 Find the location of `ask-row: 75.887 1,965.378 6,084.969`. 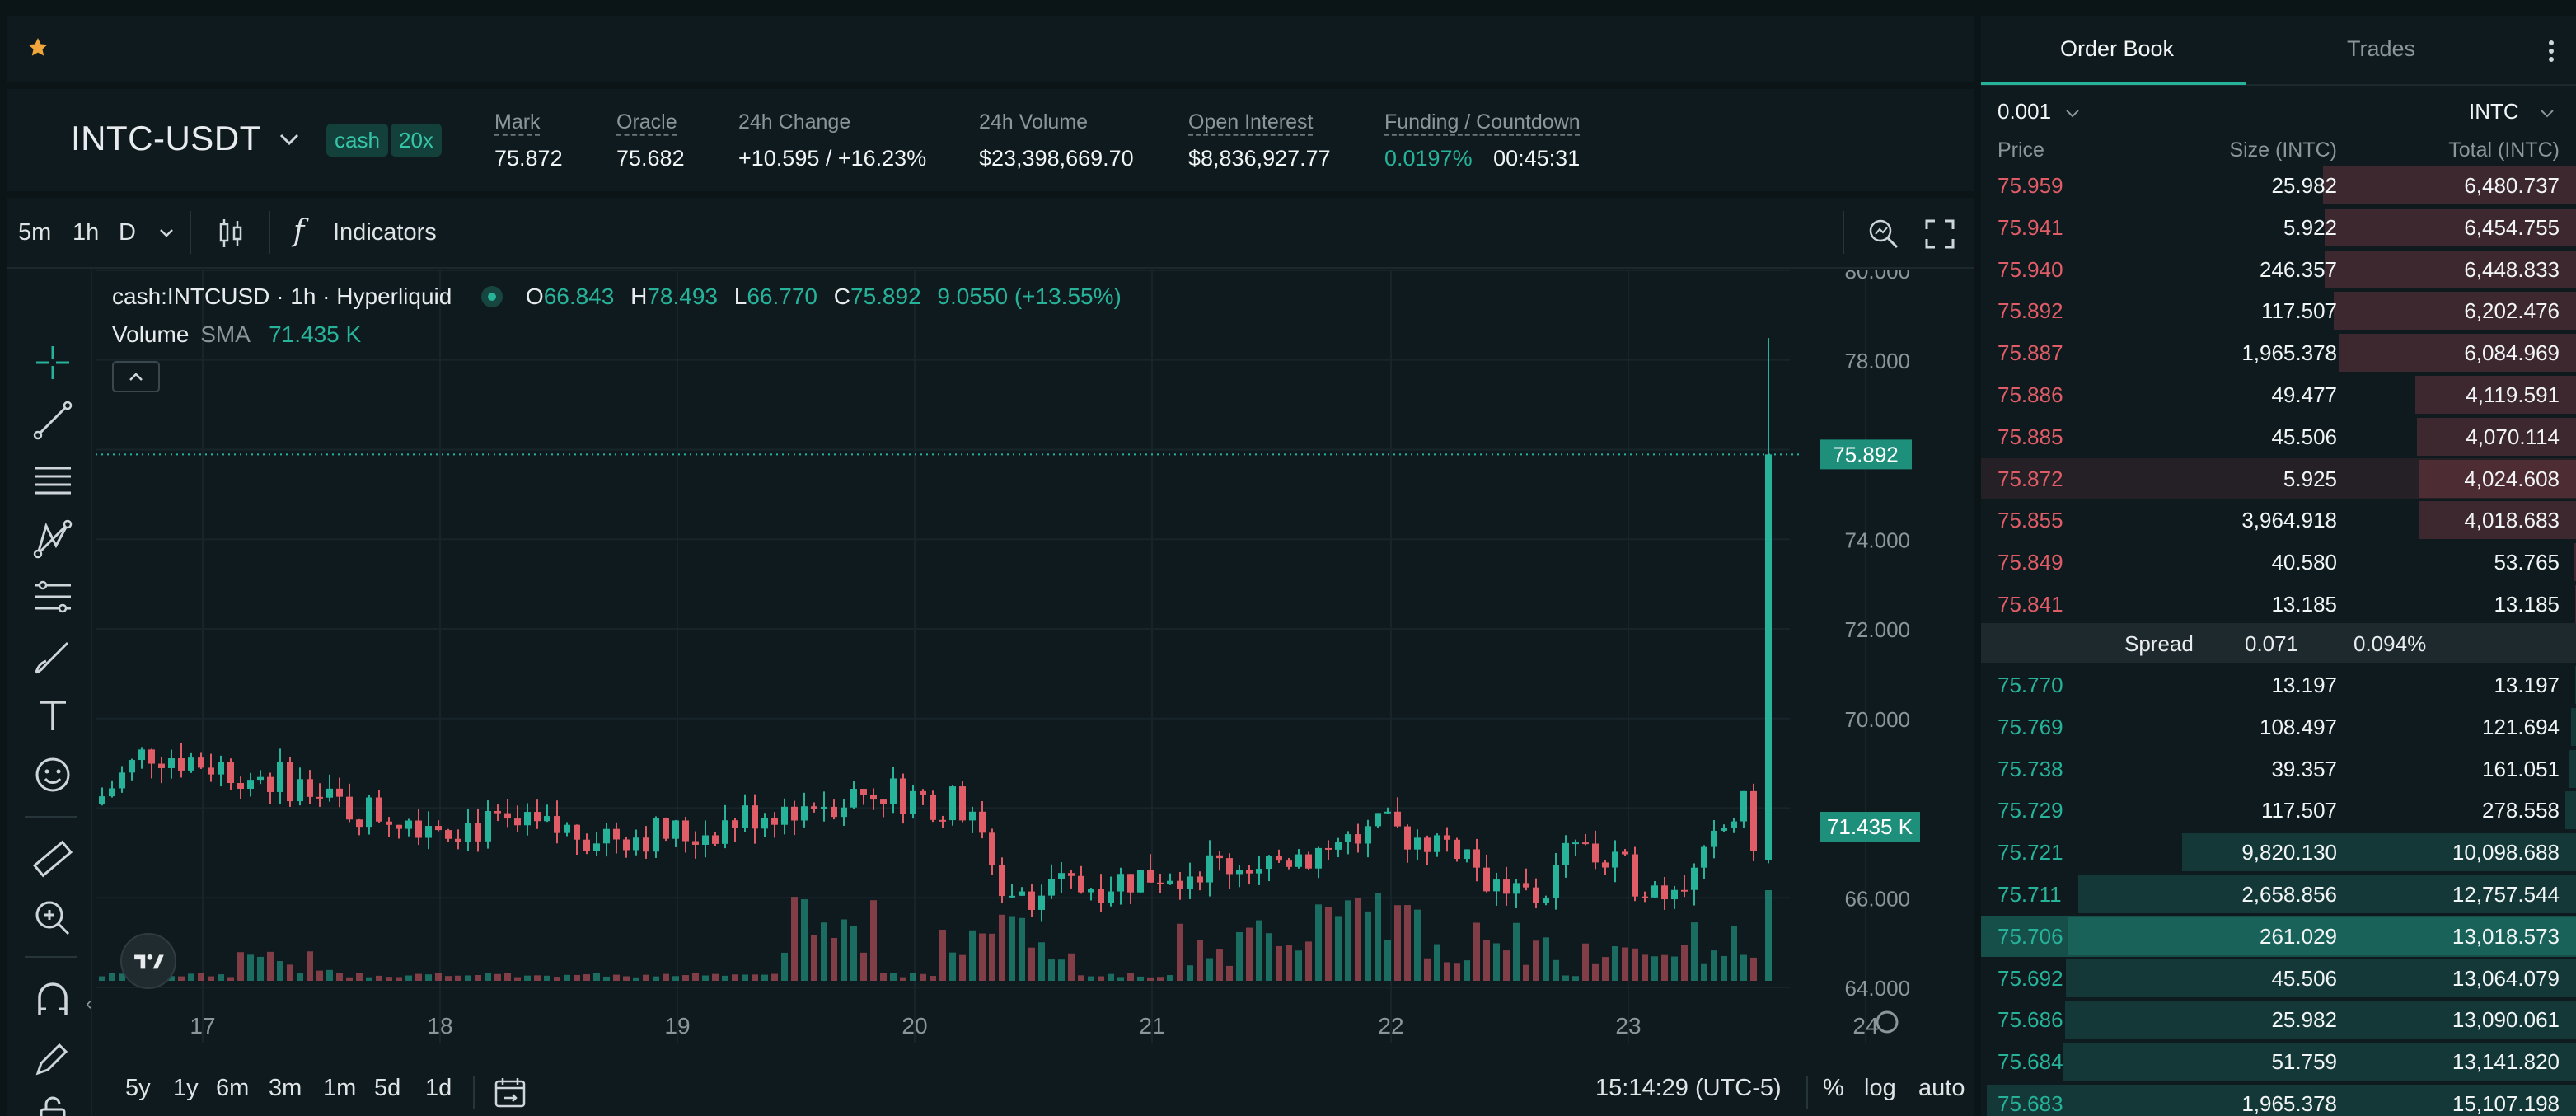

ask-row: 75.887 1,965.378 6,084.969 is located at coordinates (2278, 352).